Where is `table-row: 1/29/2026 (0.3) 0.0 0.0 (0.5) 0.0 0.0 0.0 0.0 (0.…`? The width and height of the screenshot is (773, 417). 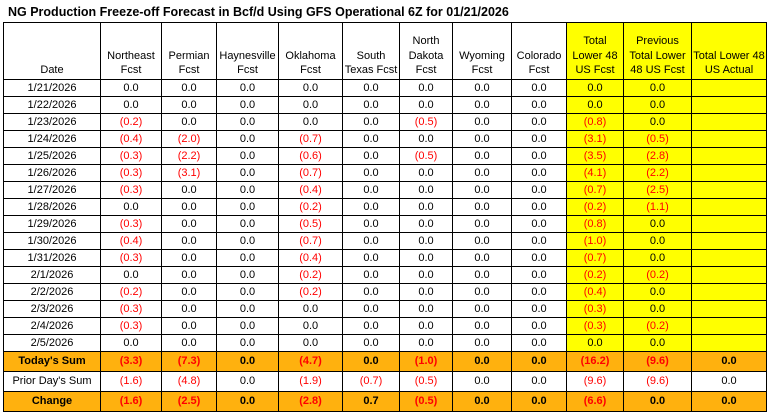 table-row: 1/29/2026 (0.3) 0.0 0.0 (0.5) 0.0 0.0 0.0 0.0 (0.… is located at coordinates (385, 224).